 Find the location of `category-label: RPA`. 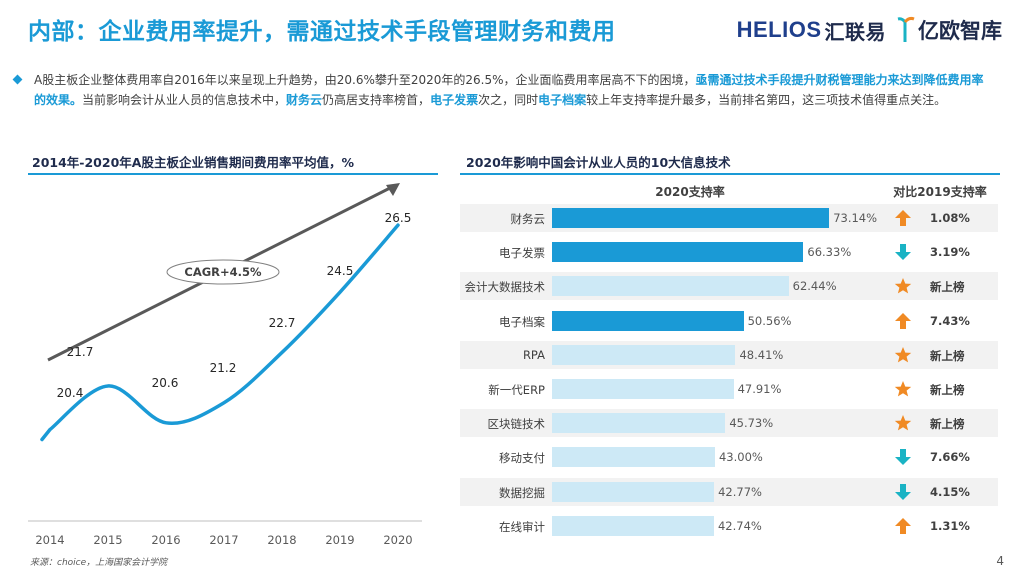

category-label: RPA is located at coordinates (533, 354).